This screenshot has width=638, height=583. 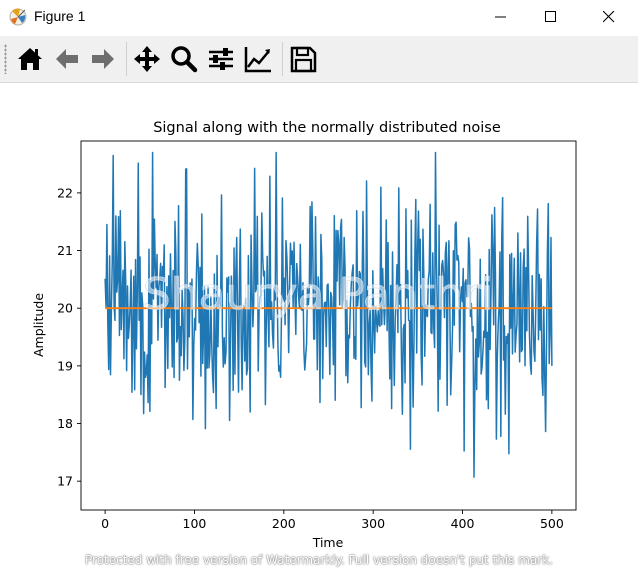 I want to click on navigation-toolbar, so click(x=319, y=59).